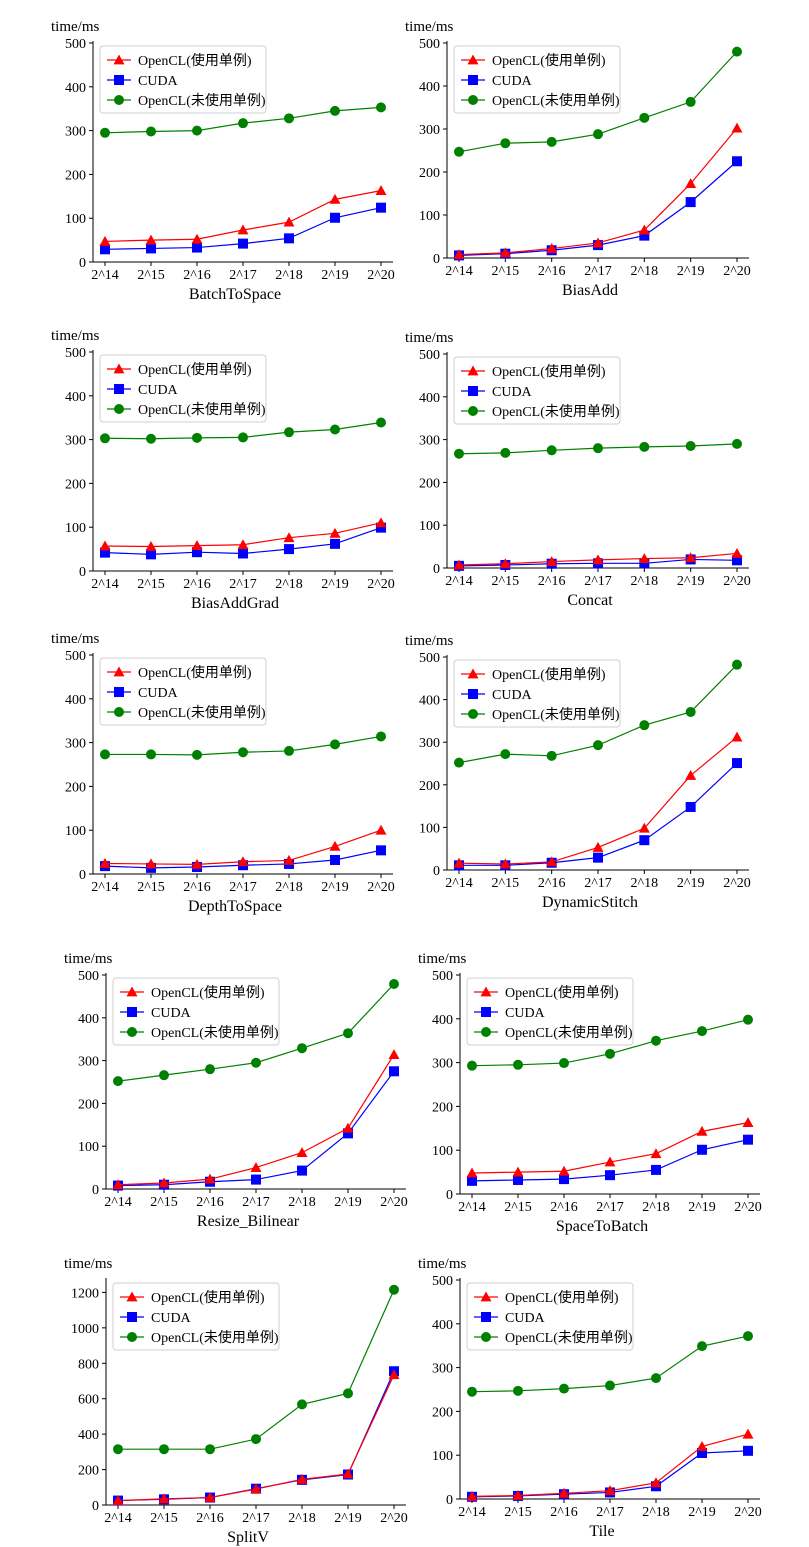 The image size is (809, 1547). Describe the element at coordinates (88, 976) in the screenshot. I see `y-tick-label: 500` at that location.